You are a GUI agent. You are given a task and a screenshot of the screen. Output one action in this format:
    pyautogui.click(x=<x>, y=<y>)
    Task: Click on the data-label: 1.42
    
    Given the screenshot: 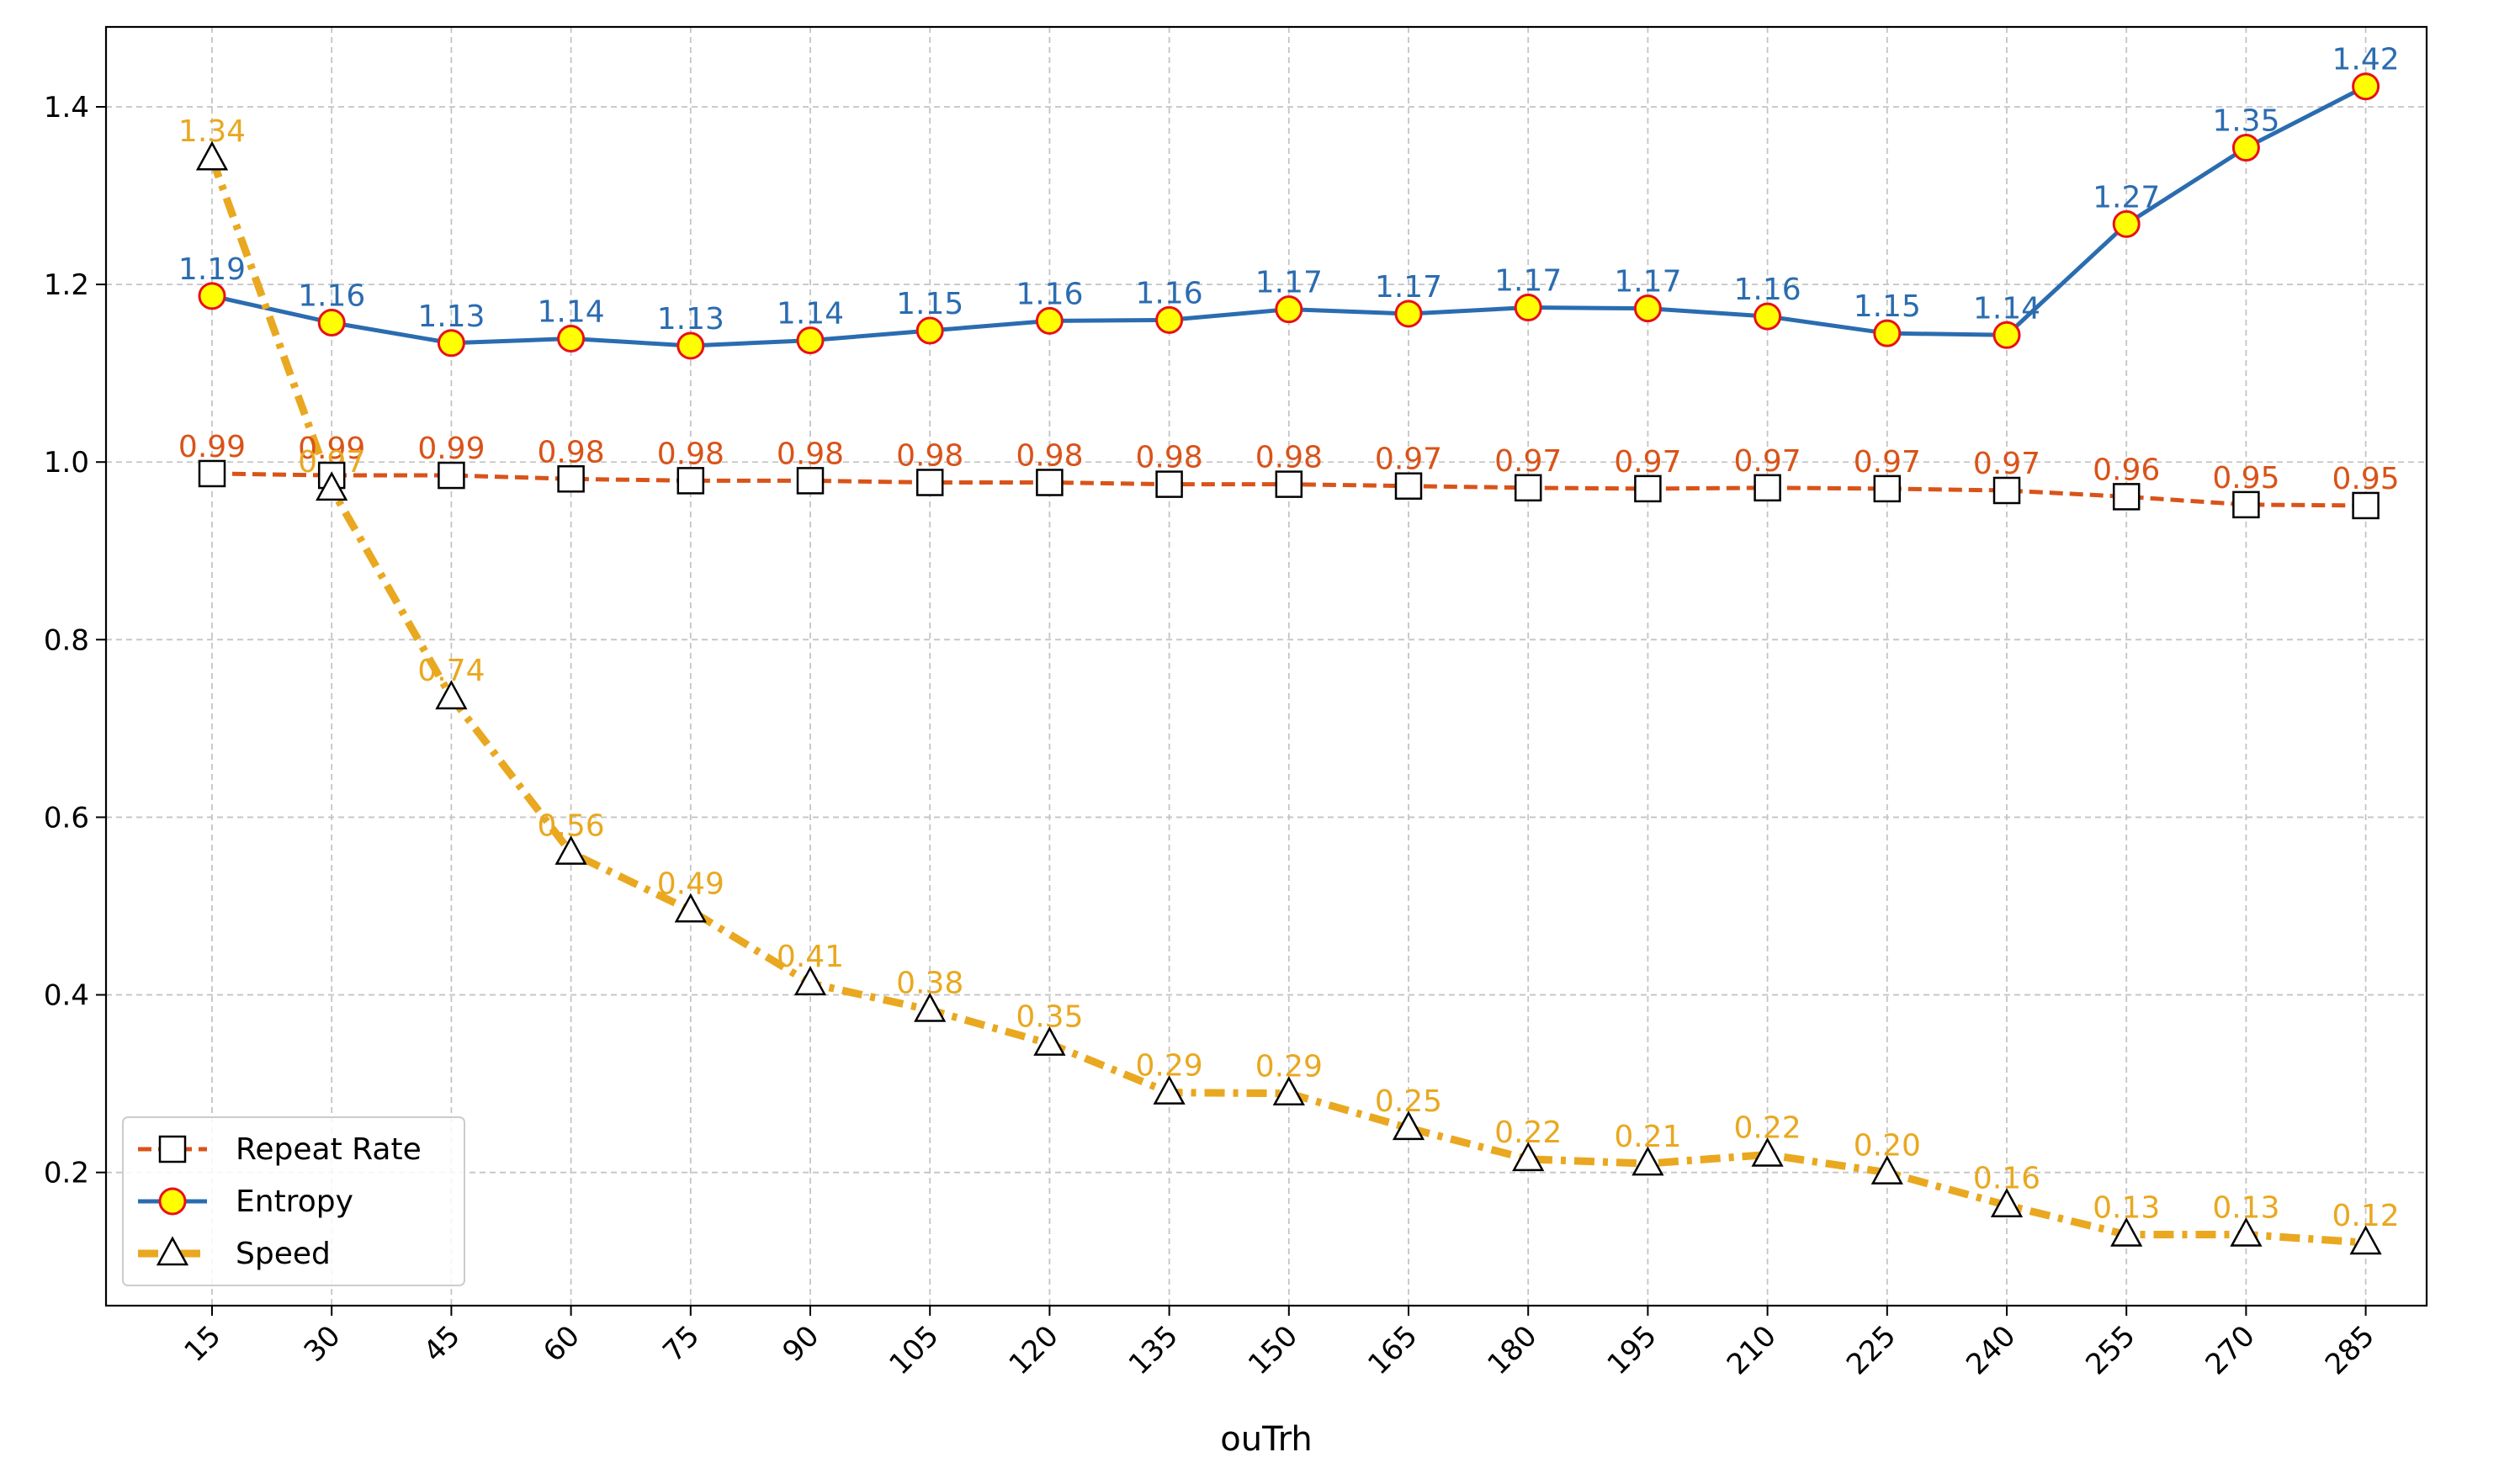 What is the action you would take?
    pyautogui.click(x=2366, y=60)
    